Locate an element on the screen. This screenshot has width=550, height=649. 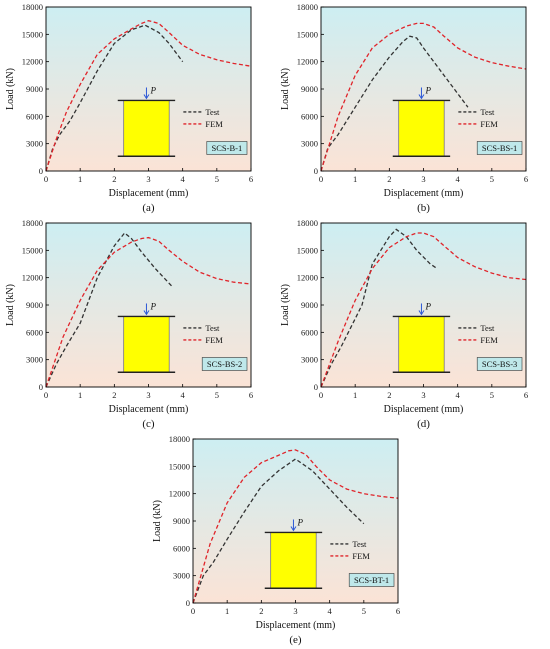
specimen-tag: SCS-B-1 is located at coordinates (227, 148).